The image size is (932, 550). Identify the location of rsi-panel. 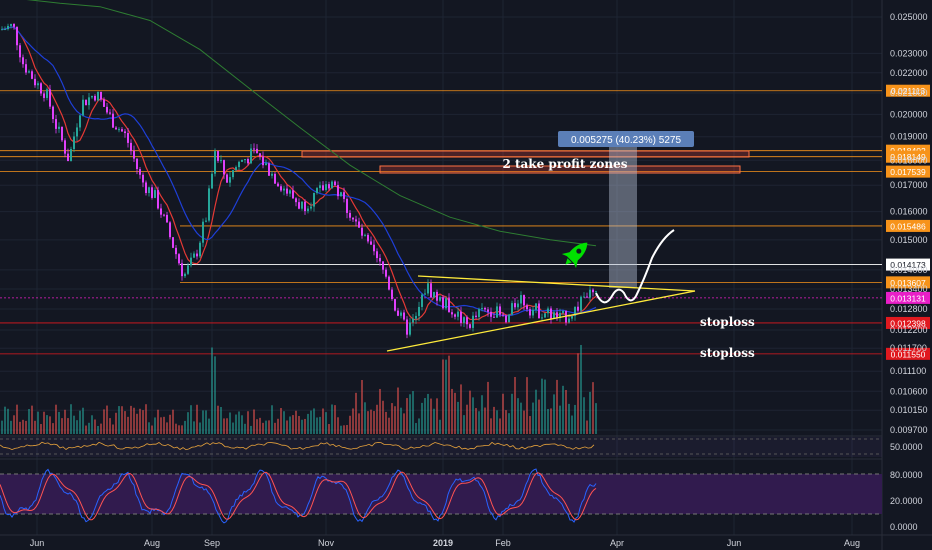
(441, 447).